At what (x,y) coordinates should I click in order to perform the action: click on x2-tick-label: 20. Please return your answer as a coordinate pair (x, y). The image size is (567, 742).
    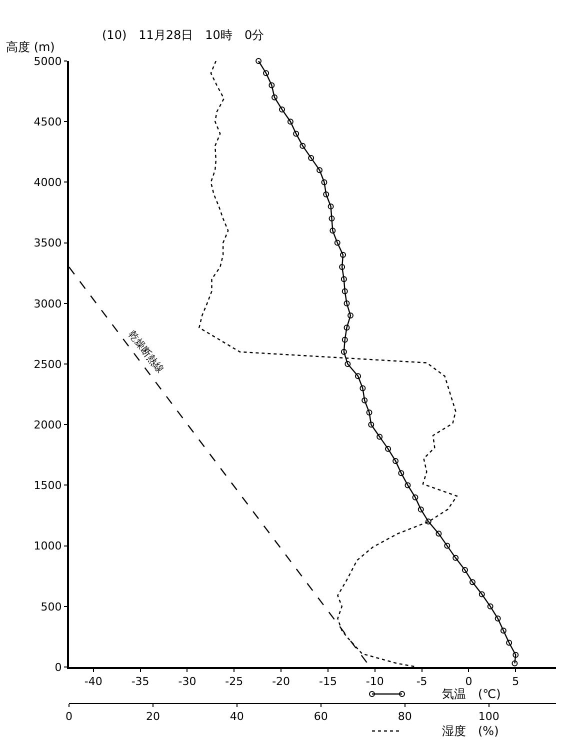
    Looking at the image, I should click on (153, 717).